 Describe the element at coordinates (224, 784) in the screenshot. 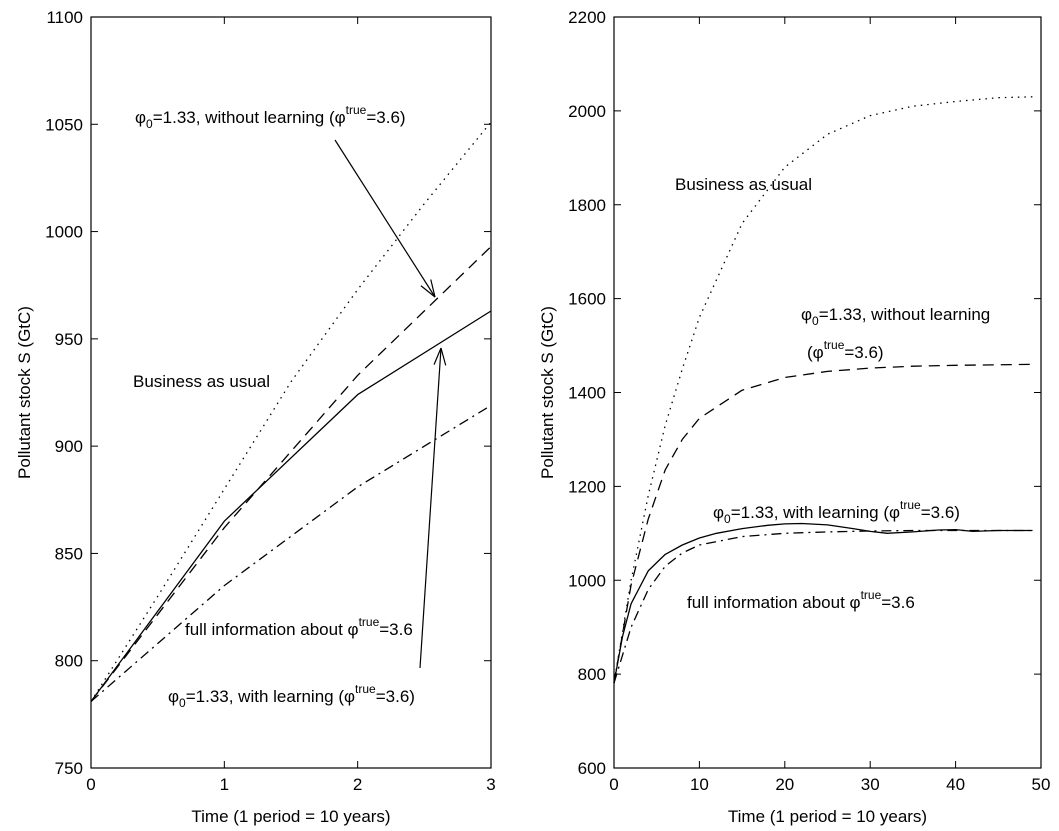

I see `x-tick-label: 1` at that location.